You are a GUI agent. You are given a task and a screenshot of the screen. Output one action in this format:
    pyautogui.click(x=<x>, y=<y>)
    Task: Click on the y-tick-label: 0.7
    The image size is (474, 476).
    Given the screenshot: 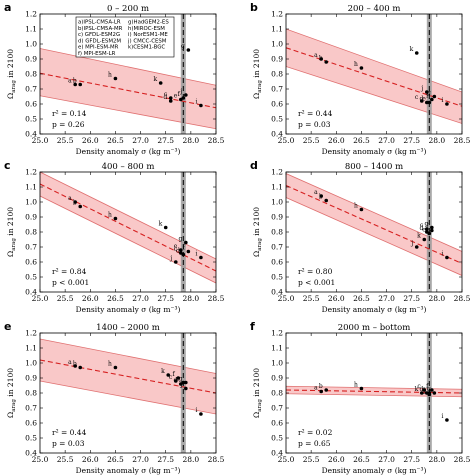 What is the action you would take?
    pyautogui.click(x=31, y=247)
    